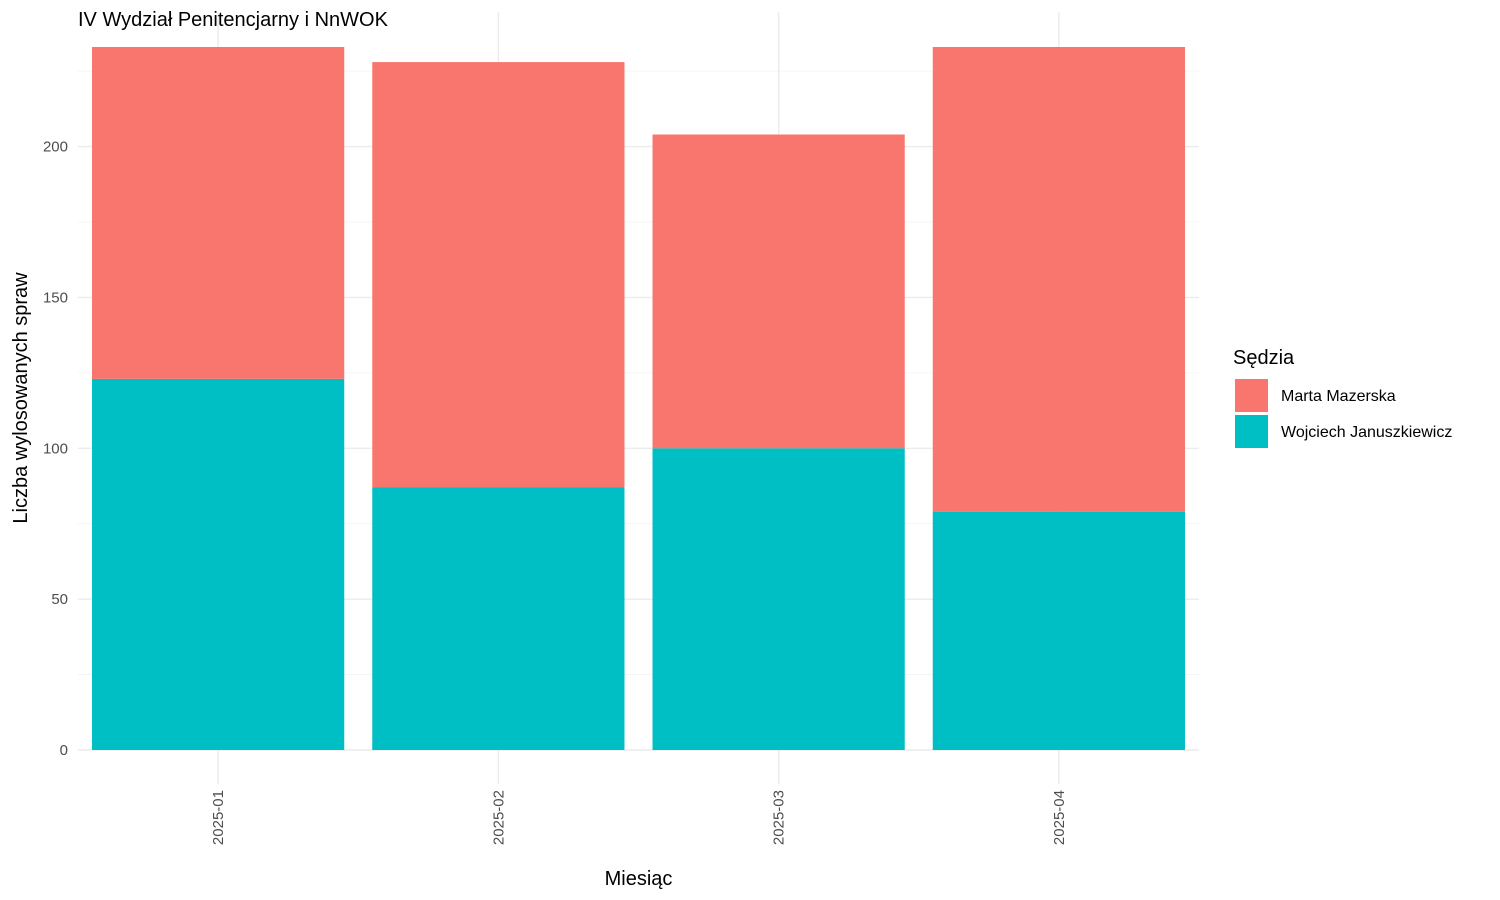 Image resolution: width=1500 pixels, height=900 pixels. Describe the element at coordinates (1343, 413) in the screenshot. I see `legend-items: Marta Mazerska Wojciech Januszkiewicz` at that location.